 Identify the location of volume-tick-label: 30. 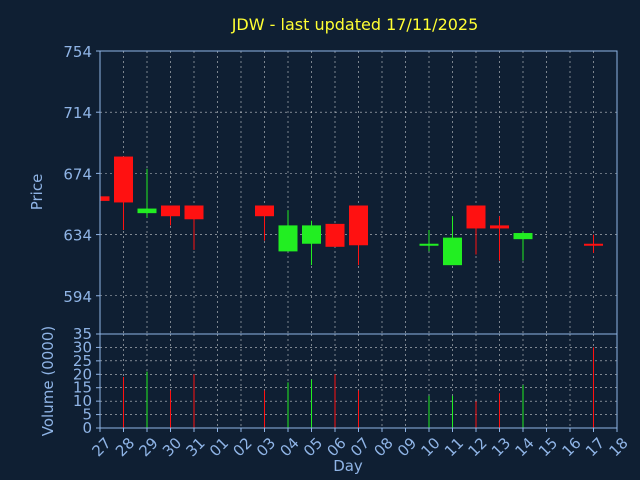
(82, 347).